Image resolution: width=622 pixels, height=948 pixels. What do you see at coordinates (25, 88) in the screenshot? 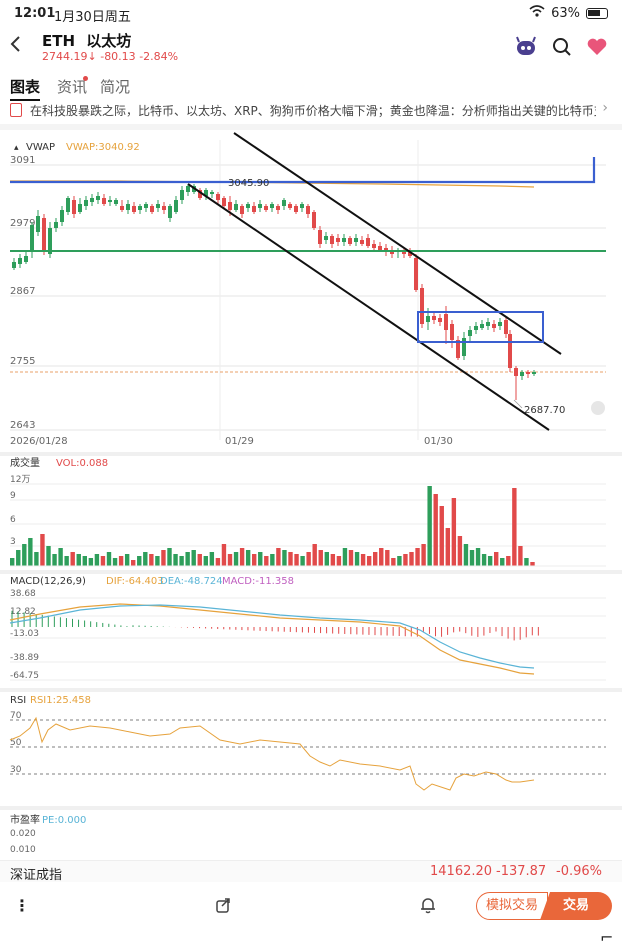
I see `tab-chart: 图表` at bounding box center [25, 88].